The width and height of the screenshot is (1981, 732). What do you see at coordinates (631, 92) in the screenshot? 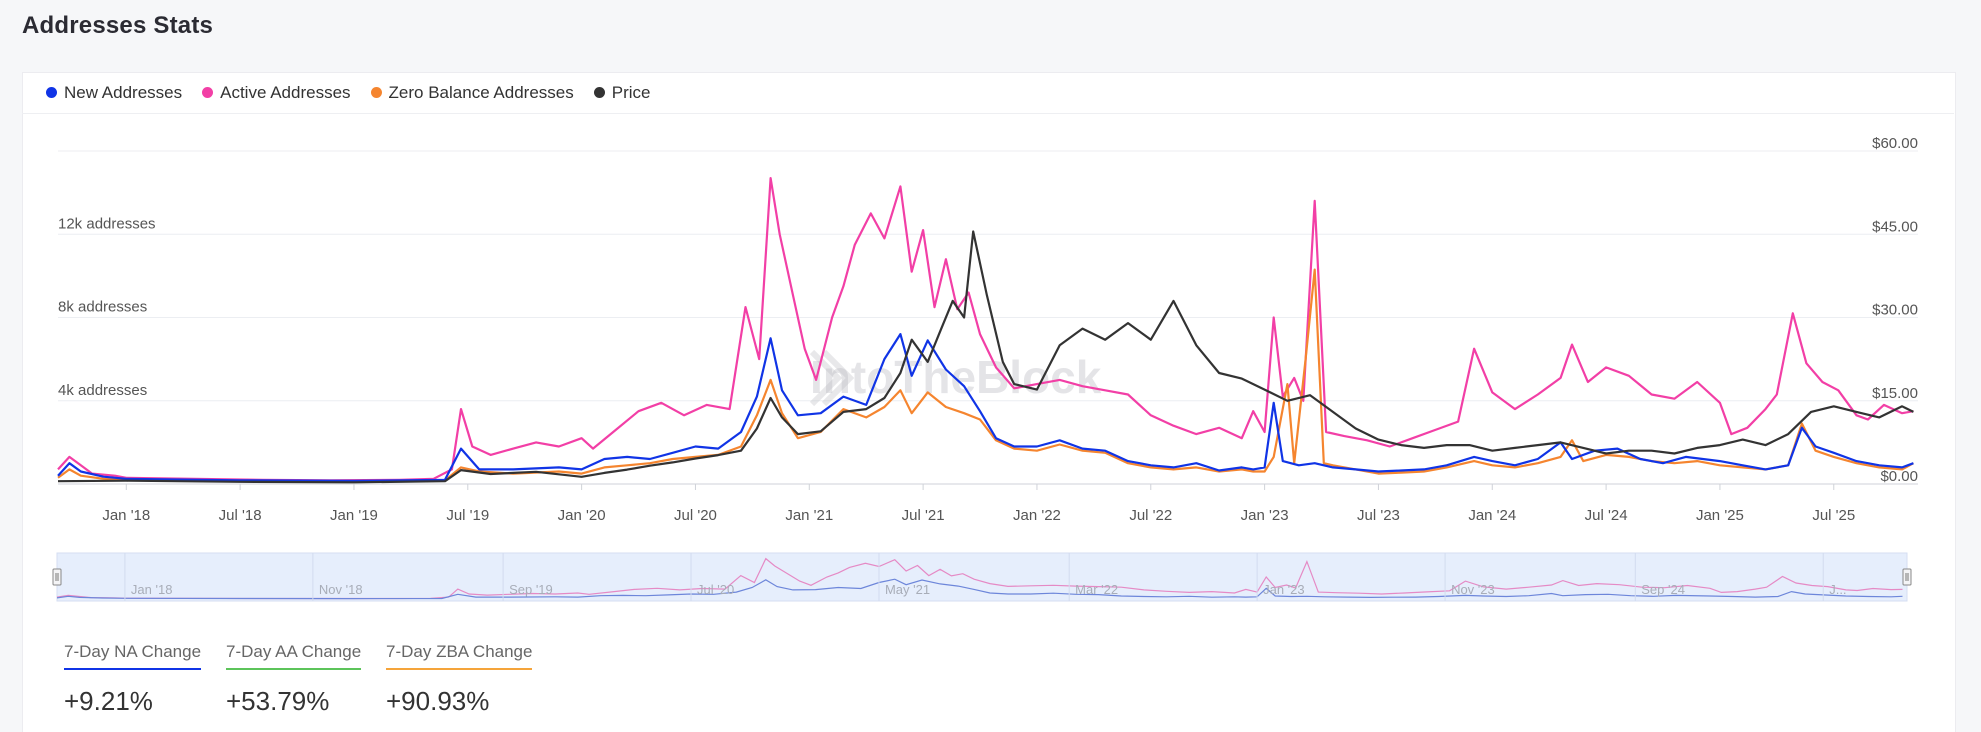
I see `legend-label-price: Price` at bounding box center [631, 92].